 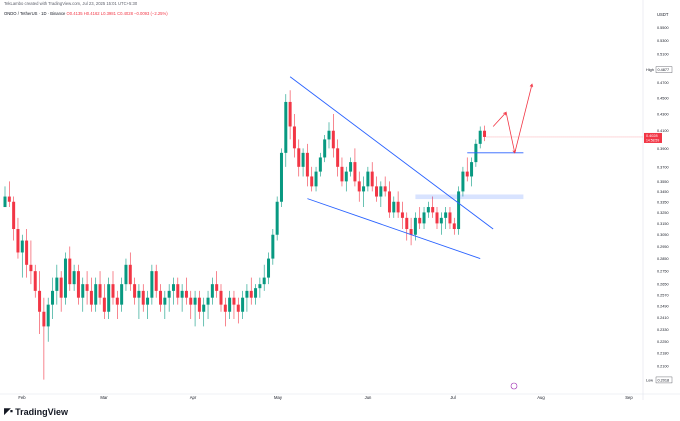 What do you see at coordinates (650, 70) in the screenshot?
I see `high-label: High` at bounding box center [650, 70].